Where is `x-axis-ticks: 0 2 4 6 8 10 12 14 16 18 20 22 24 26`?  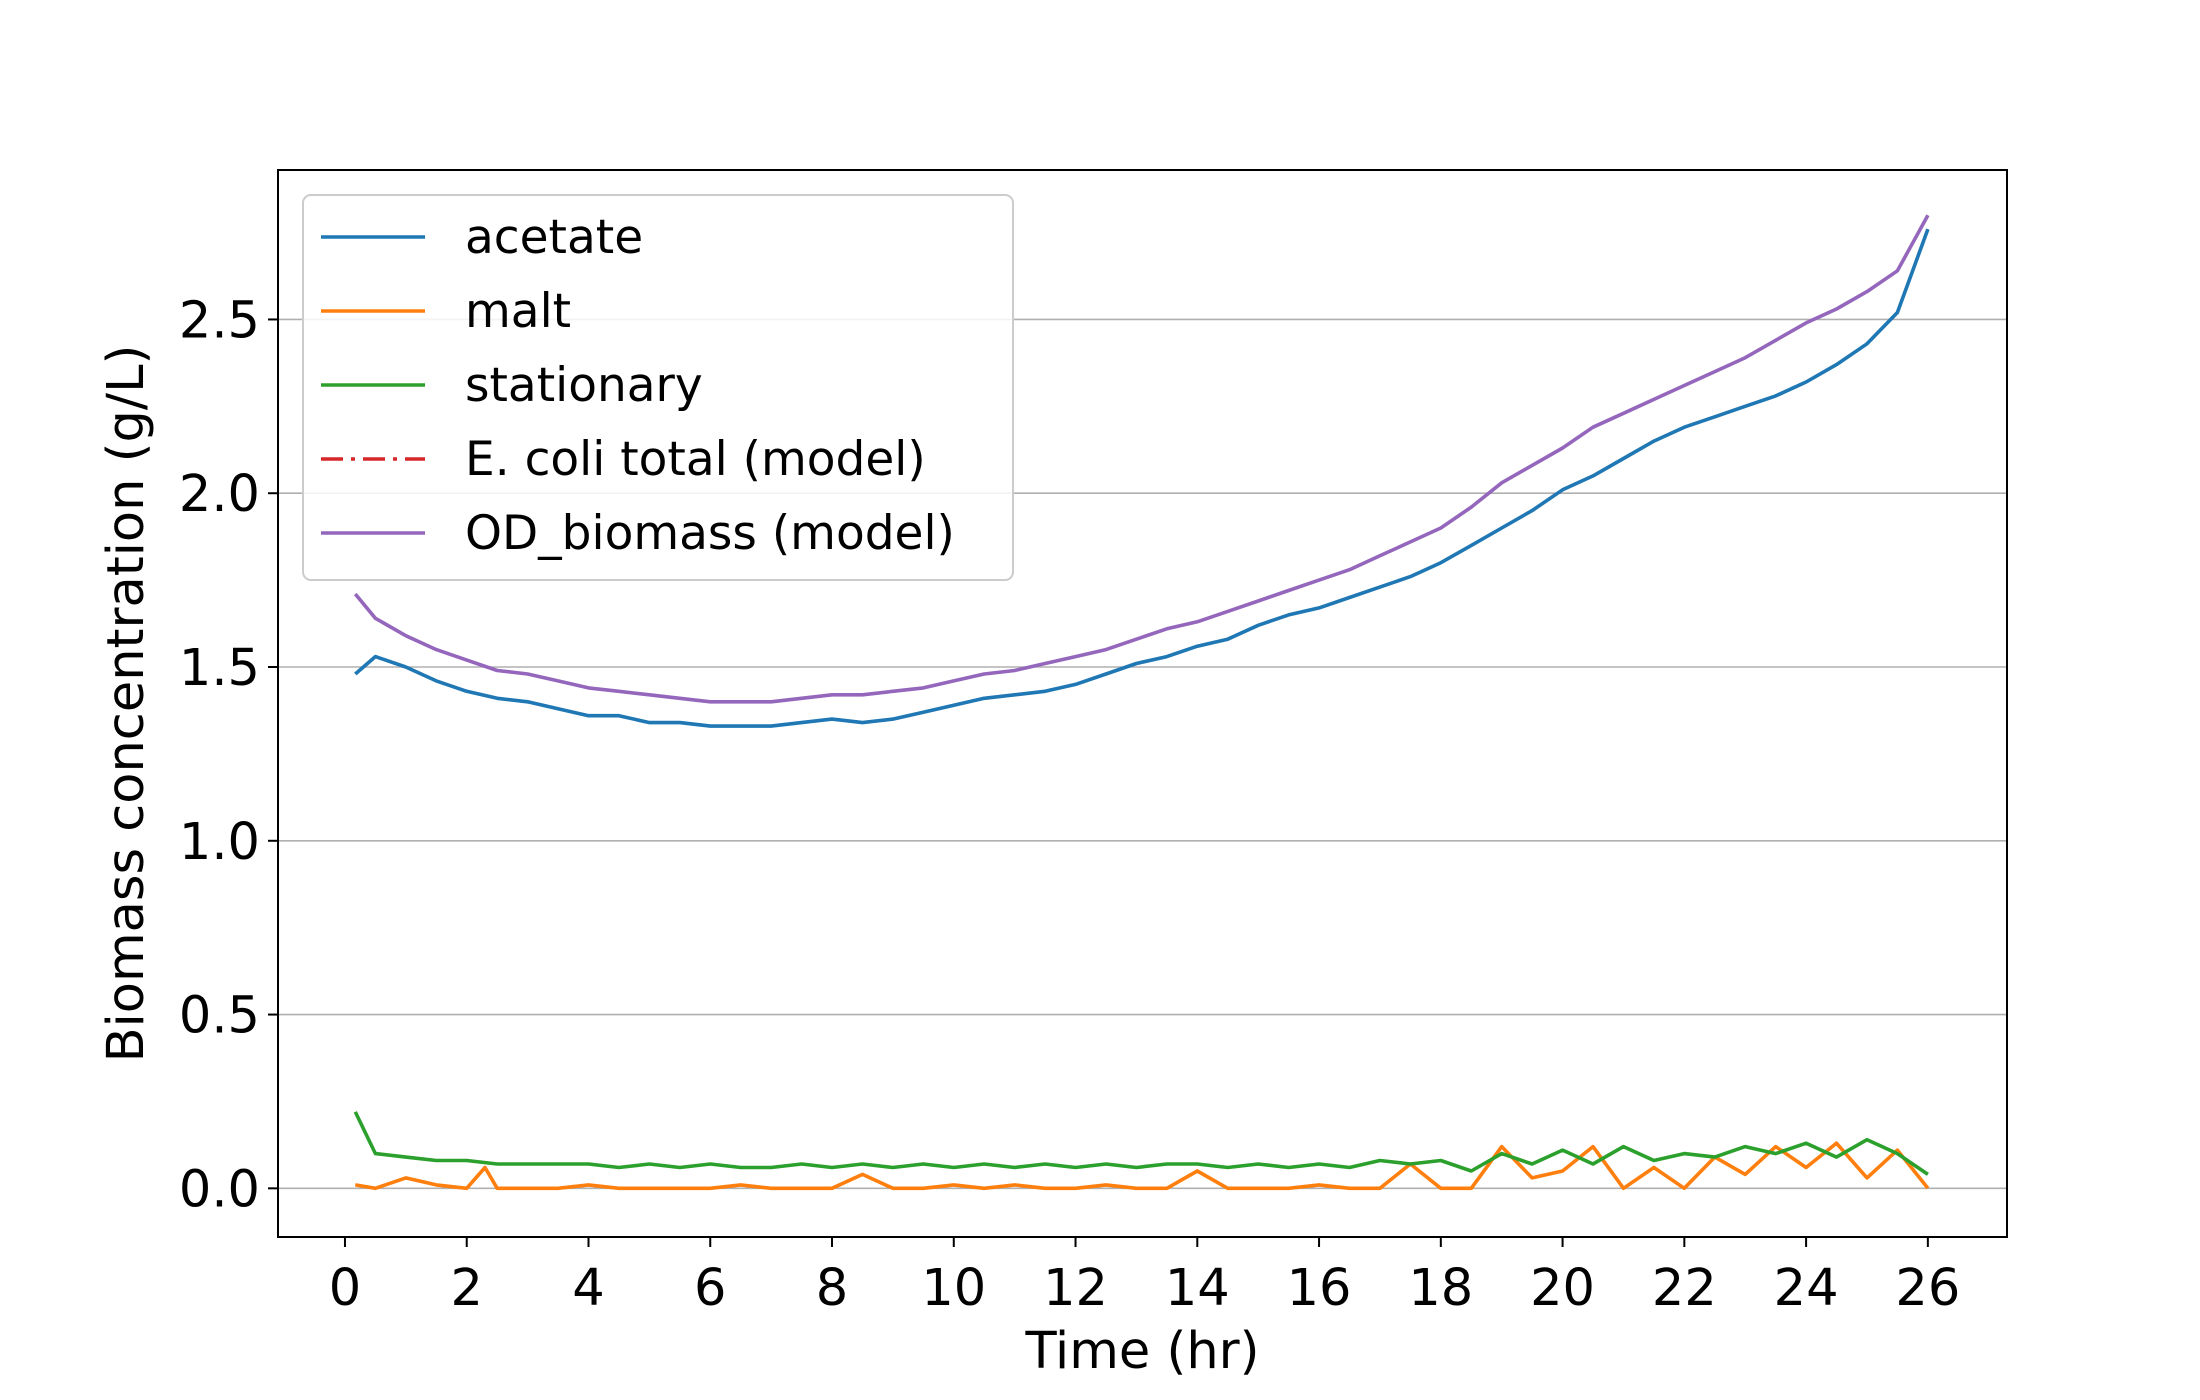
x-axis-ticks: 0 2 4 6 8 10 12 14 16 18 20 22 24 26 is located at coordinates (1144, 1277).